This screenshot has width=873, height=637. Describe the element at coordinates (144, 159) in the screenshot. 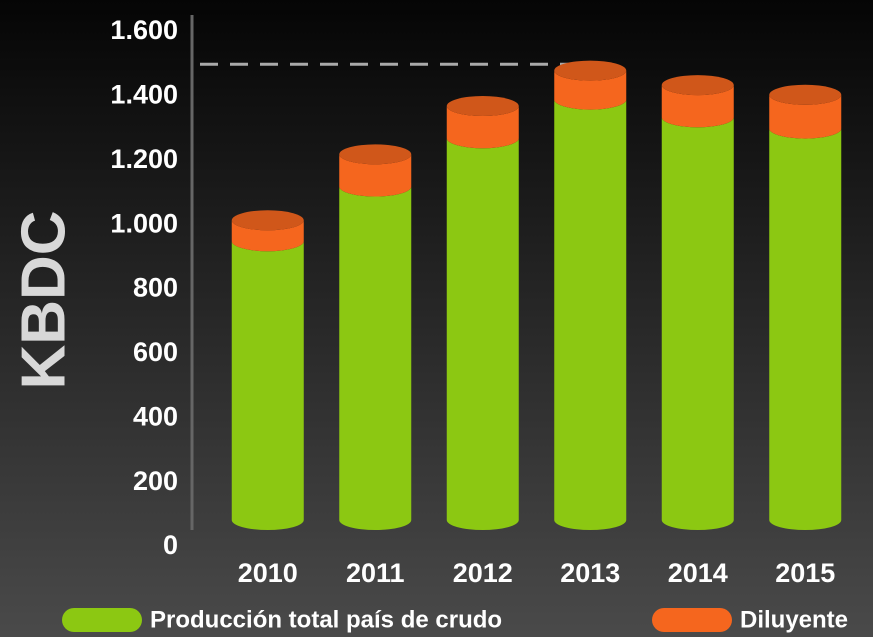

I see `y-tick-label: 1.200` at that location.